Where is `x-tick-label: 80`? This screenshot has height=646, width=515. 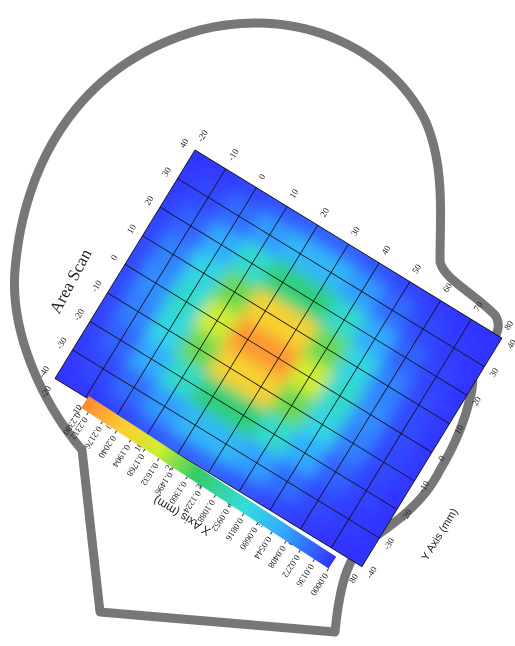
x-tick-label: 80 is located at coordinates (508, 324).